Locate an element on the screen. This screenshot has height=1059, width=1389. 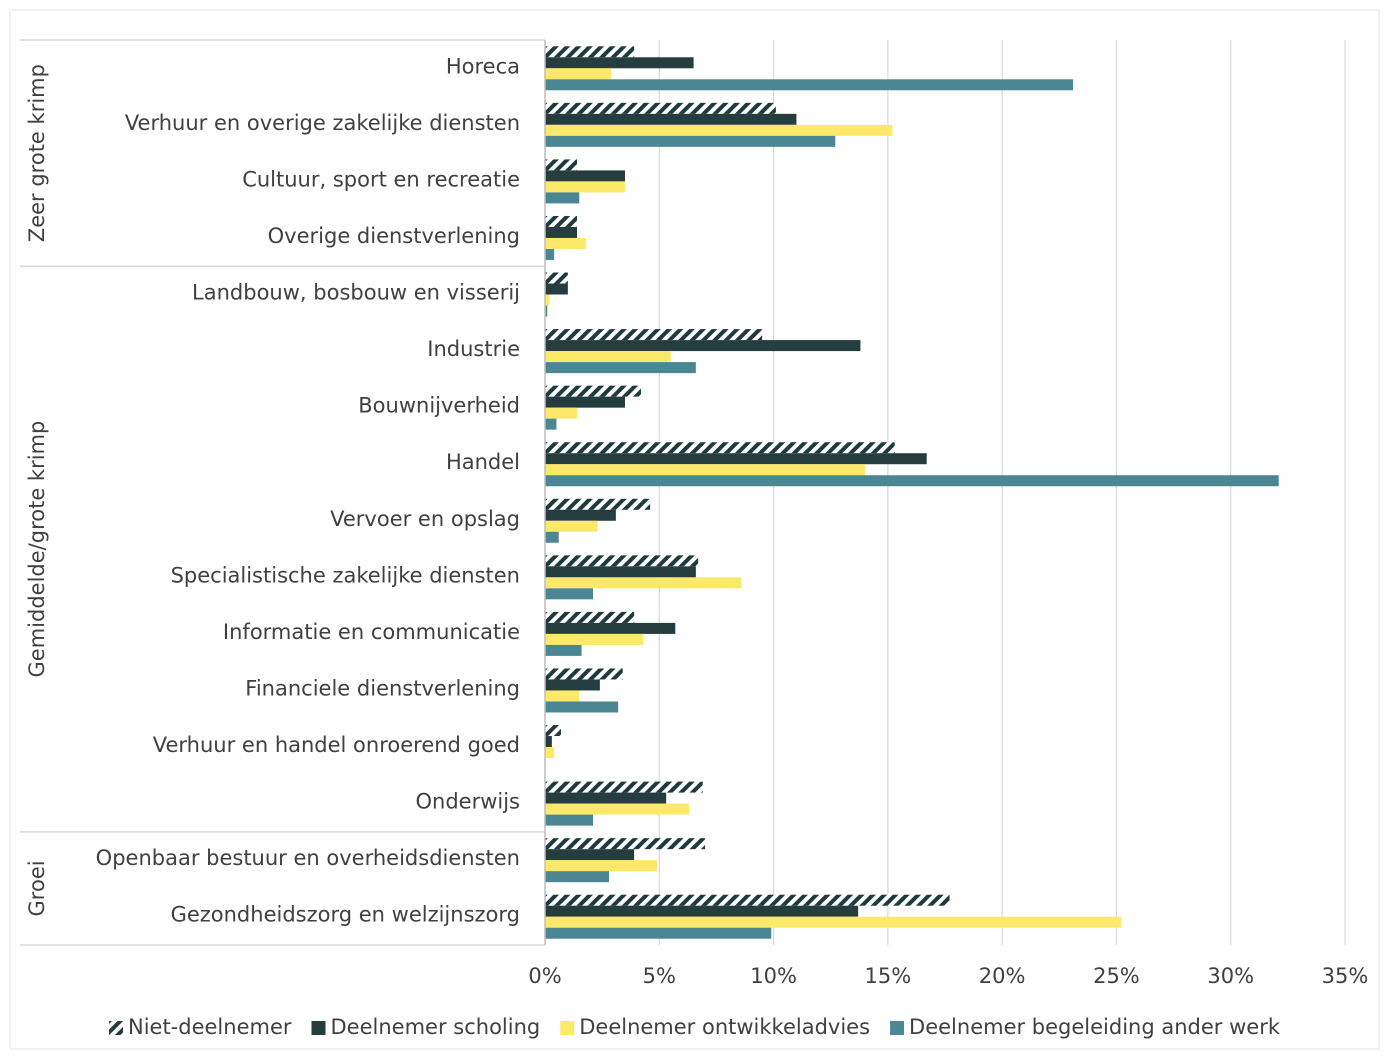
y-tick-label: Onderwijs is located at coordinates (467, 802).